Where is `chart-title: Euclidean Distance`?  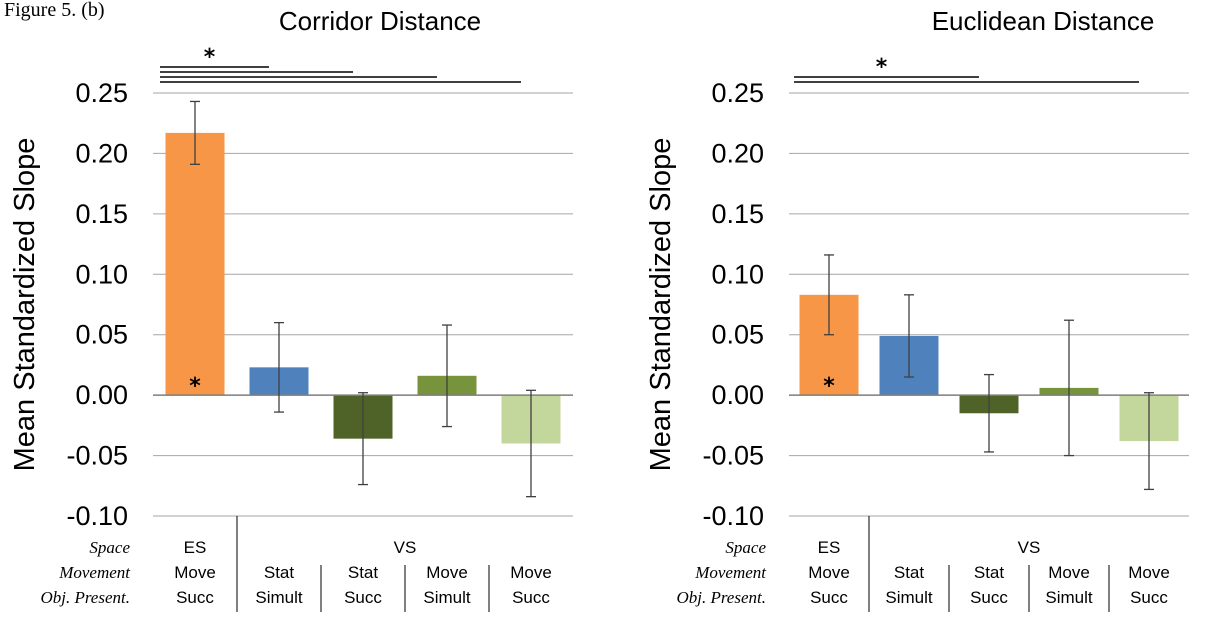 chart-title: Euclidean Distance is located at coordinates (1043, 21).